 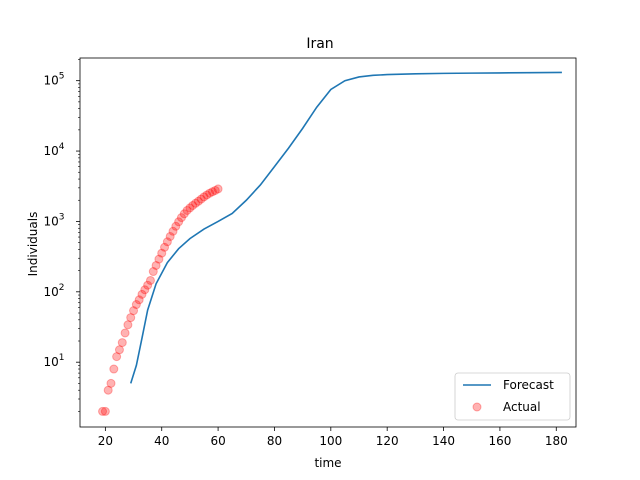 I want to click on x-tick-label: 180, so click(x=556, y=441).